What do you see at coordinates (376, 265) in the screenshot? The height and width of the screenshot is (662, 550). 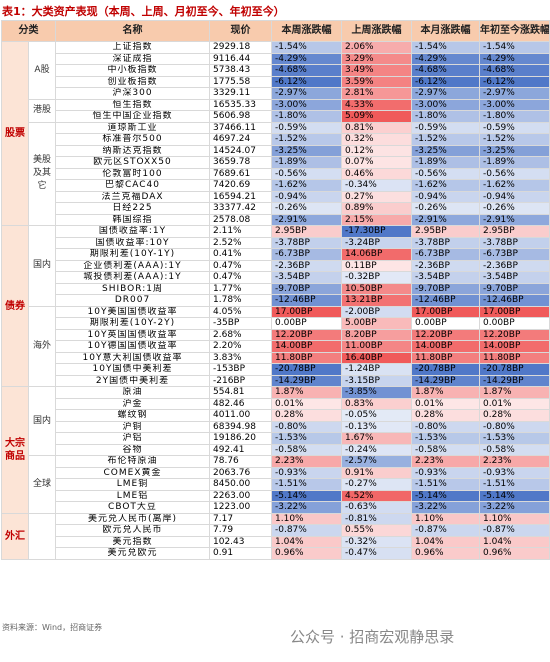 I see `change-value: 0.11BP` at bounding box center [376, 265].